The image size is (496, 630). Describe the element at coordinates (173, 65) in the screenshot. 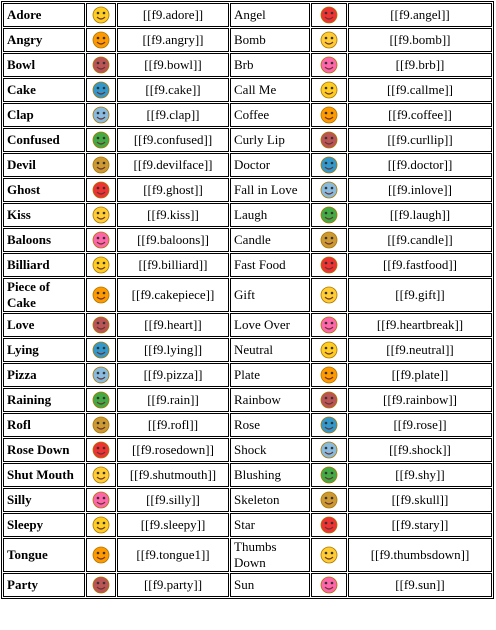

I see `emoticon-code: [[f9.bowl]]` at that location.